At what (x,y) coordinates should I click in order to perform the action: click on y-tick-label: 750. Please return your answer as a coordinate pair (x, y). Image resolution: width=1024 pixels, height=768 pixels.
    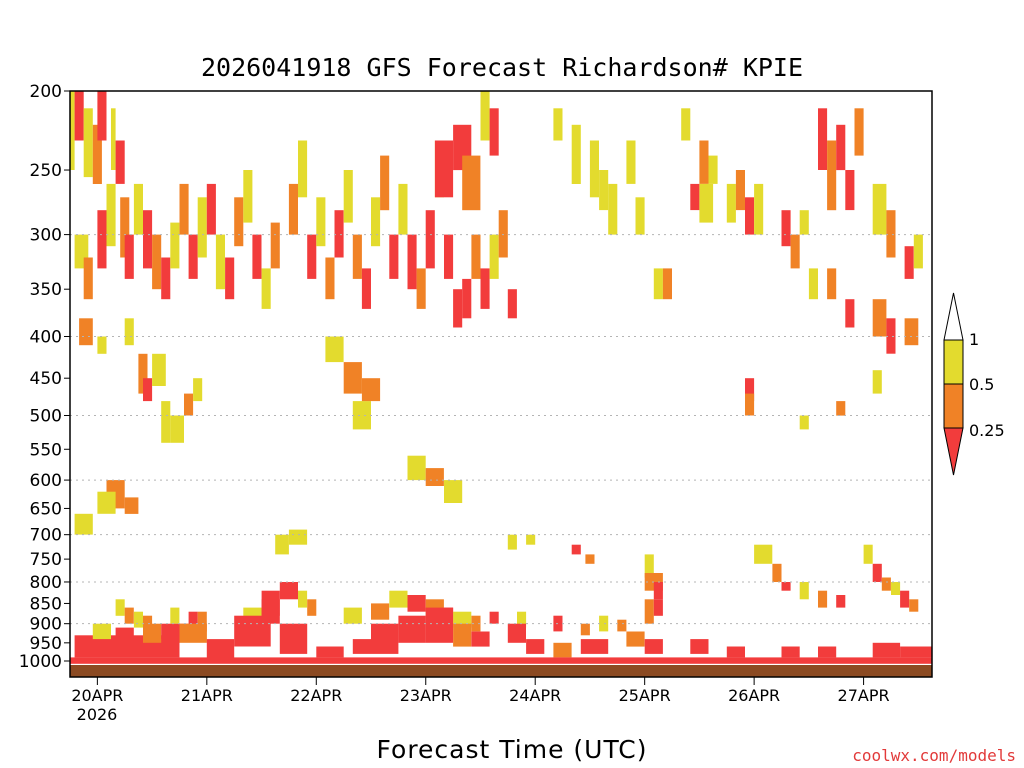
    Looking at the image, I should click on (46, 560).